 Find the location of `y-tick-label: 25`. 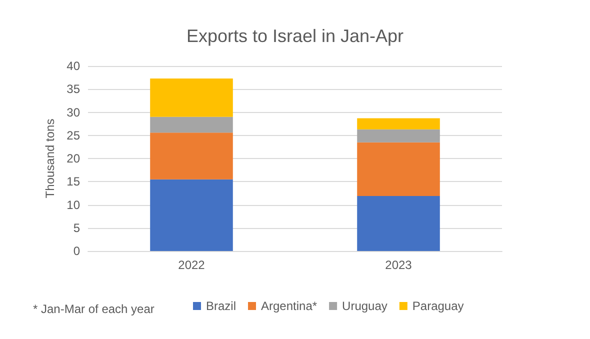

y-tick-label: 25 is located at coordinates (73, 135).